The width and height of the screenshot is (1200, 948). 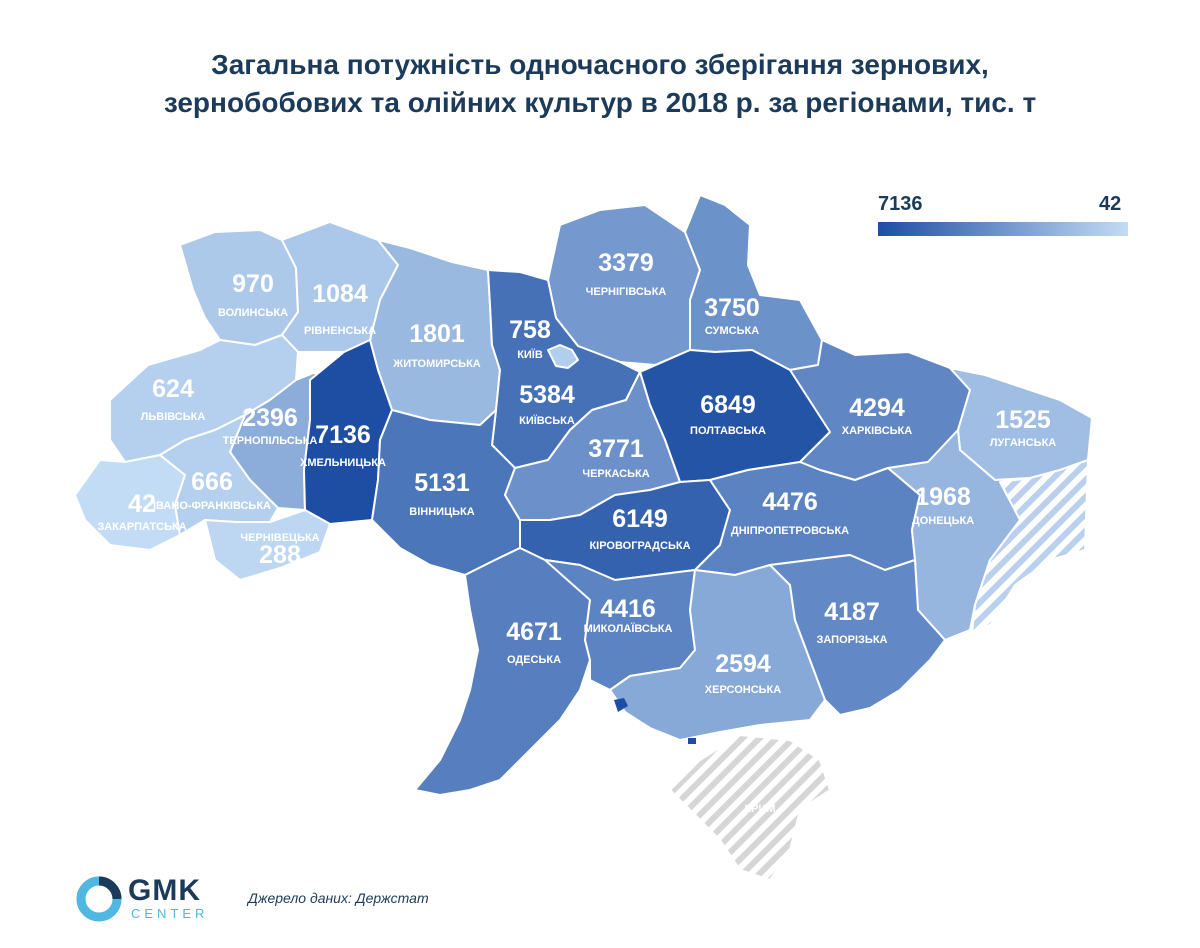 What do you see at coordinates (270, 441) in the screenshot?
I see `region-name-label: ТЕРНОПІЛЬСЬКА` at bounding box center [270, 441].